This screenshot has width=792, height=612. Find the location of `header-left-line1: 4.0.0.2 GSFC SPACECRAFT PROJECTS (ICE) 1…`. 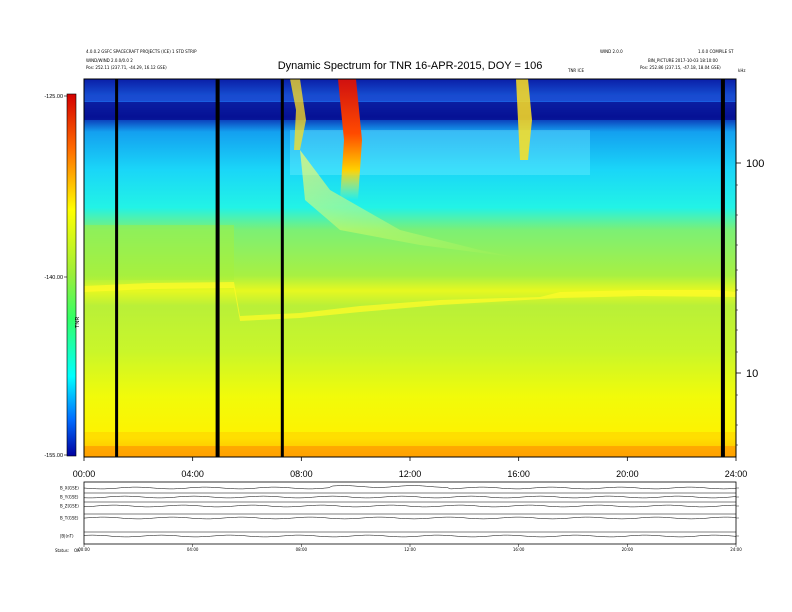

header-left-line1: 4.0.0.2 GSFC SPACECRAFT PROJECTS (ICE) 1… is located at coordinates (141, 51).